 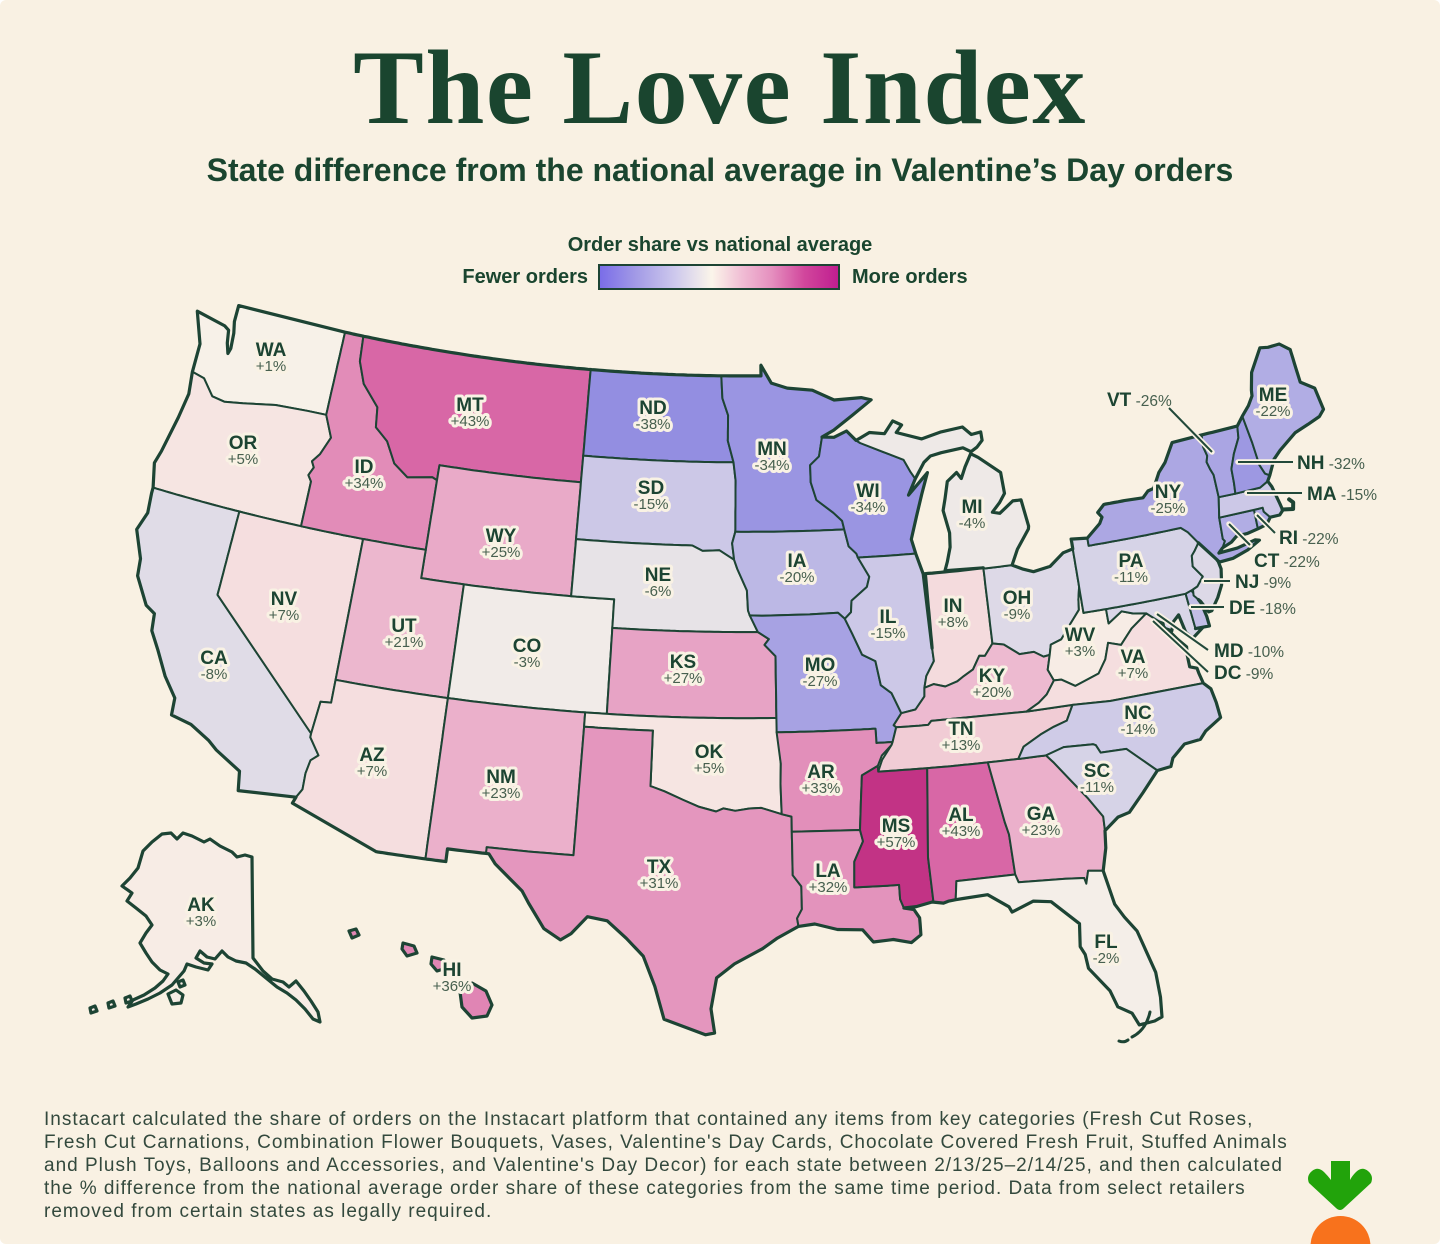 What do you see at coordinates (709, 752) in the screenshot?
I see `svg-text: OK` at bounding box center [709, 752].